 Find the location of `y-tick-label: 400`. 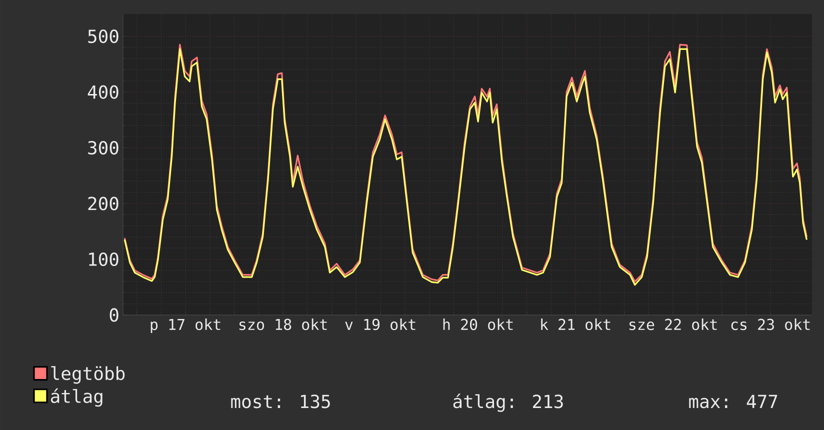

y-tick-label: 400 is located at coordinates (103, 92).